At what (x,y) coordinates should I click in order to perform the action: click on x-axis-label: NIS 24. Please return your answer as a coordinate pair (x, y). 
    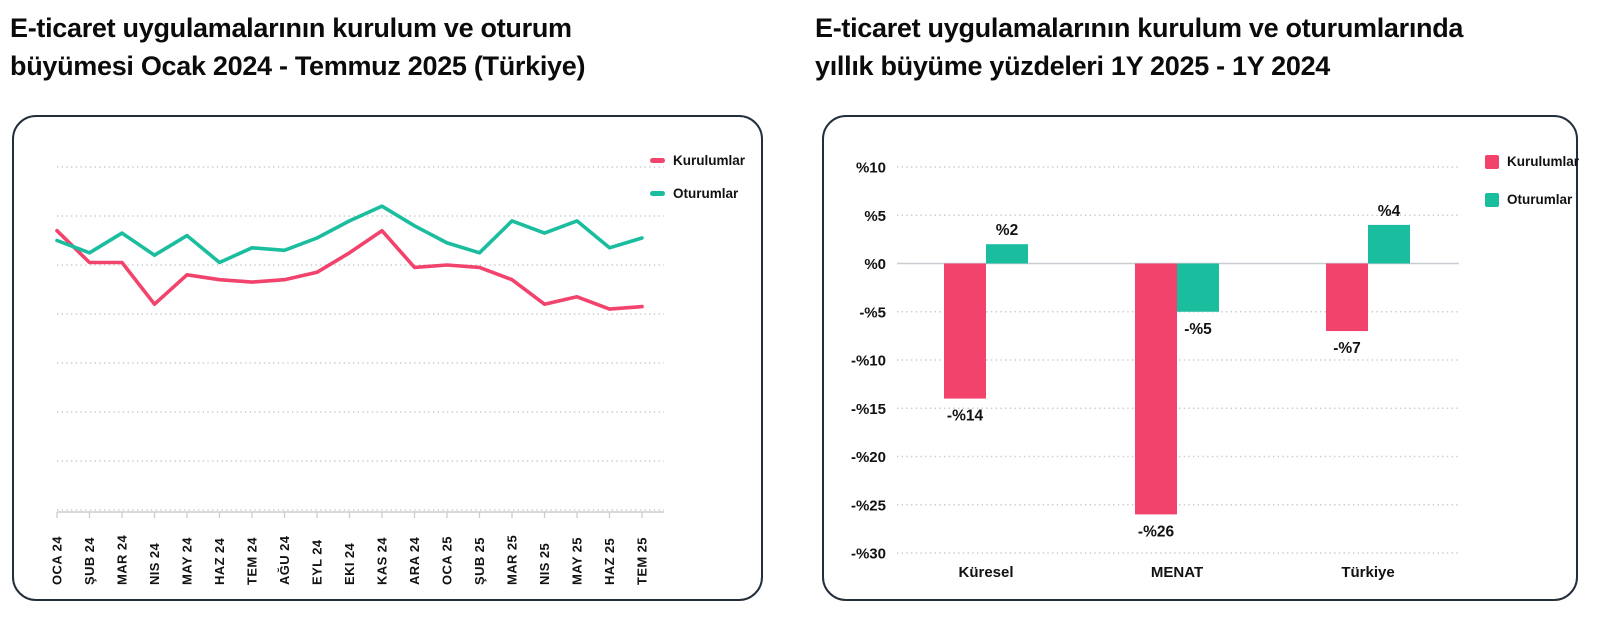
    Looking at the image, I should click on (154, 563).